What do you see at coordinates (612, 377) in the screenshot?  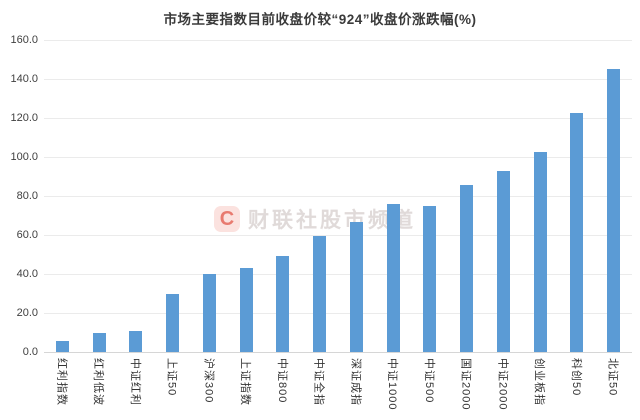 I see `x-axis-category-label: 北证50` at bounding box center [612, 377].